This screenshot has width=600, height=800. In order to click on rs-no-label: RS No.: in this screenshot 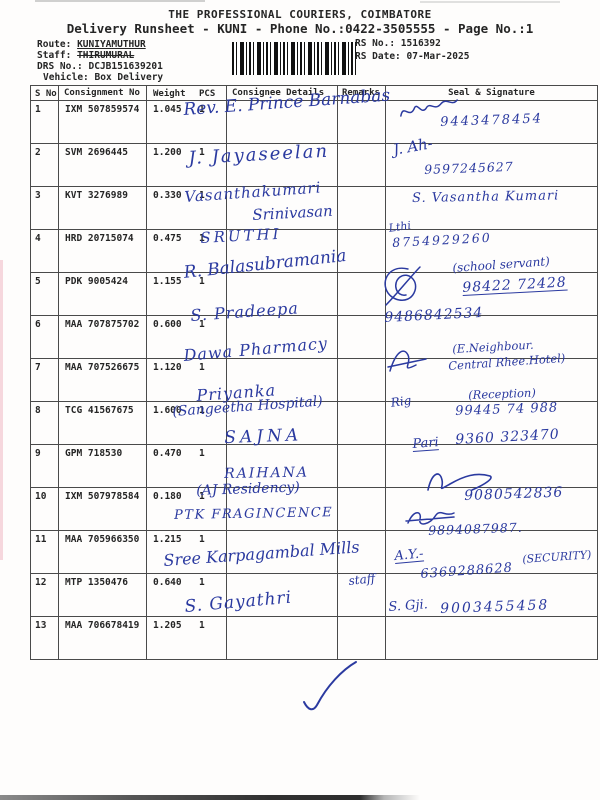, I will do `click(375, 43)`.